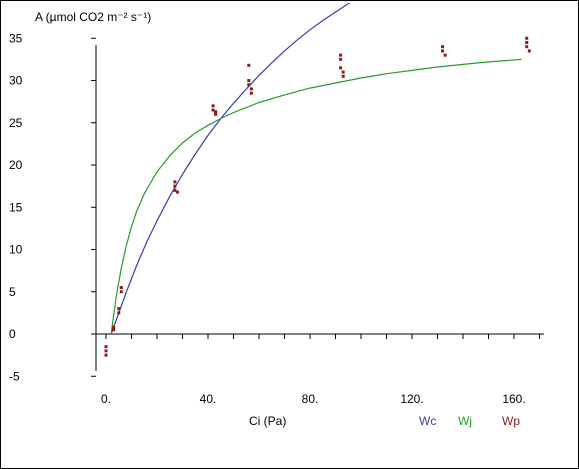 Image resolution: width=579 pixels, height=469 pixels. What do you see at coordinates (320, 370) in the screenshot?
I see `x-axis-ticks: 0. 40. 80. 120. 160.` at bounding box center [320, 370].